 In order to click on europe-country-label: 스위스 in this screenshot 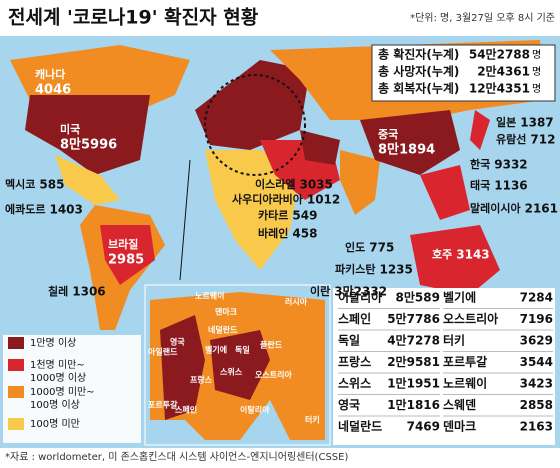, I will do `click(231, 372)`.